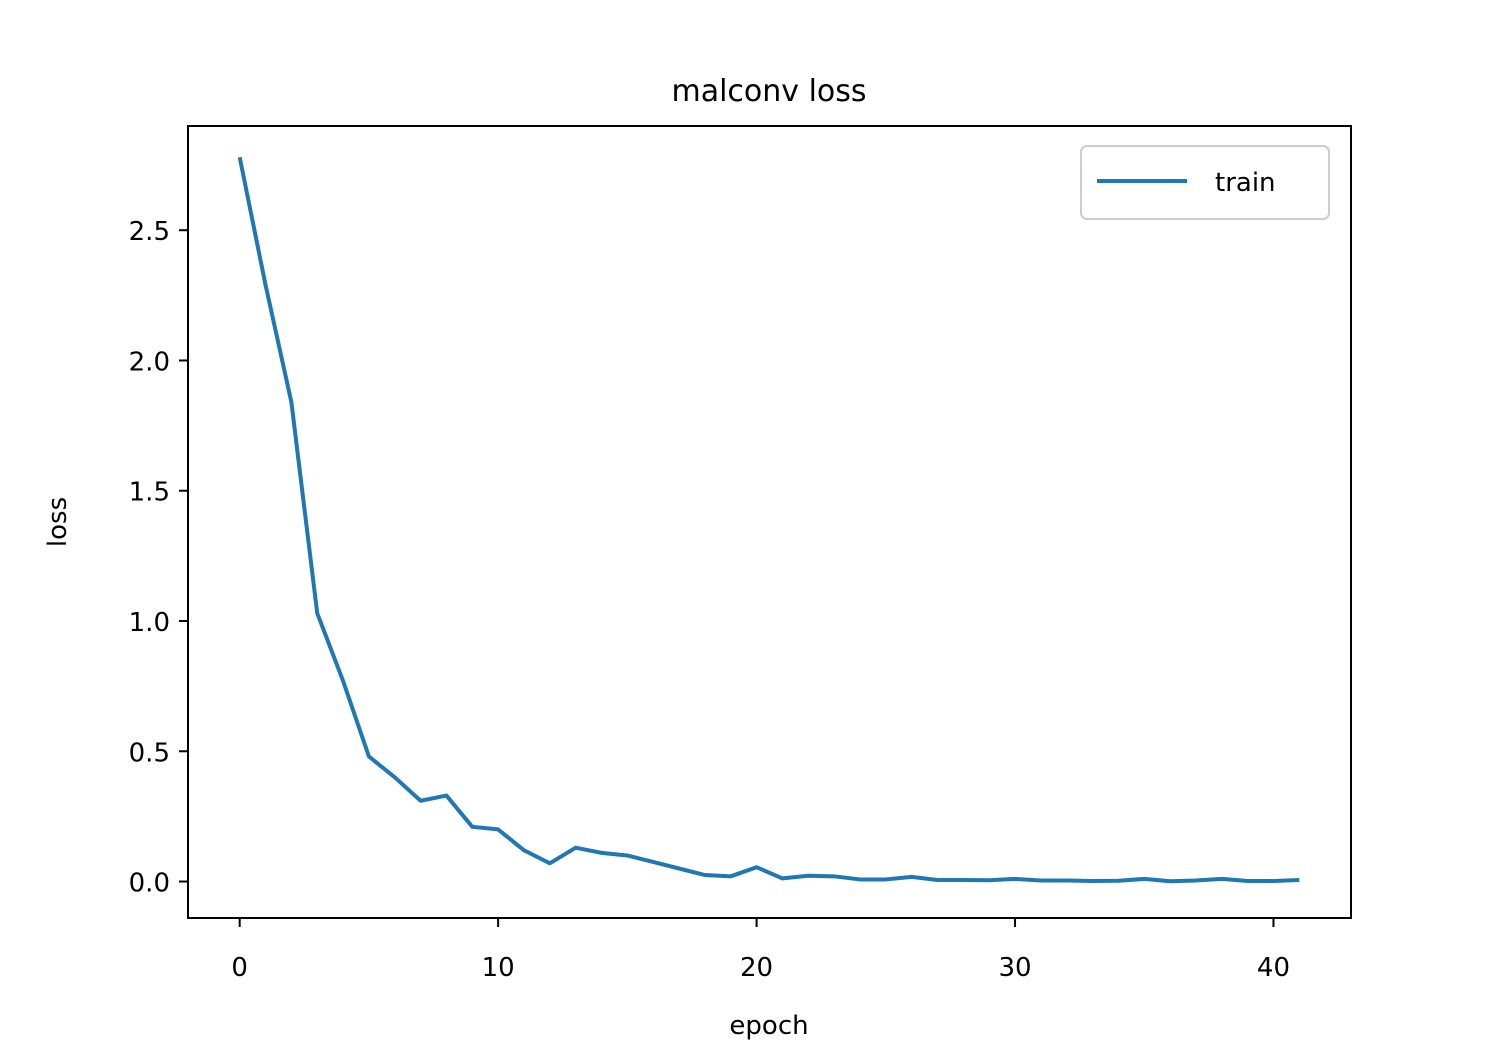 Image resolution: width=1500 pixels, height=1050 pixels. Describe the element at coordinates (498, 968) in the screenshot. I see `x-tick-label: 10` at that location.